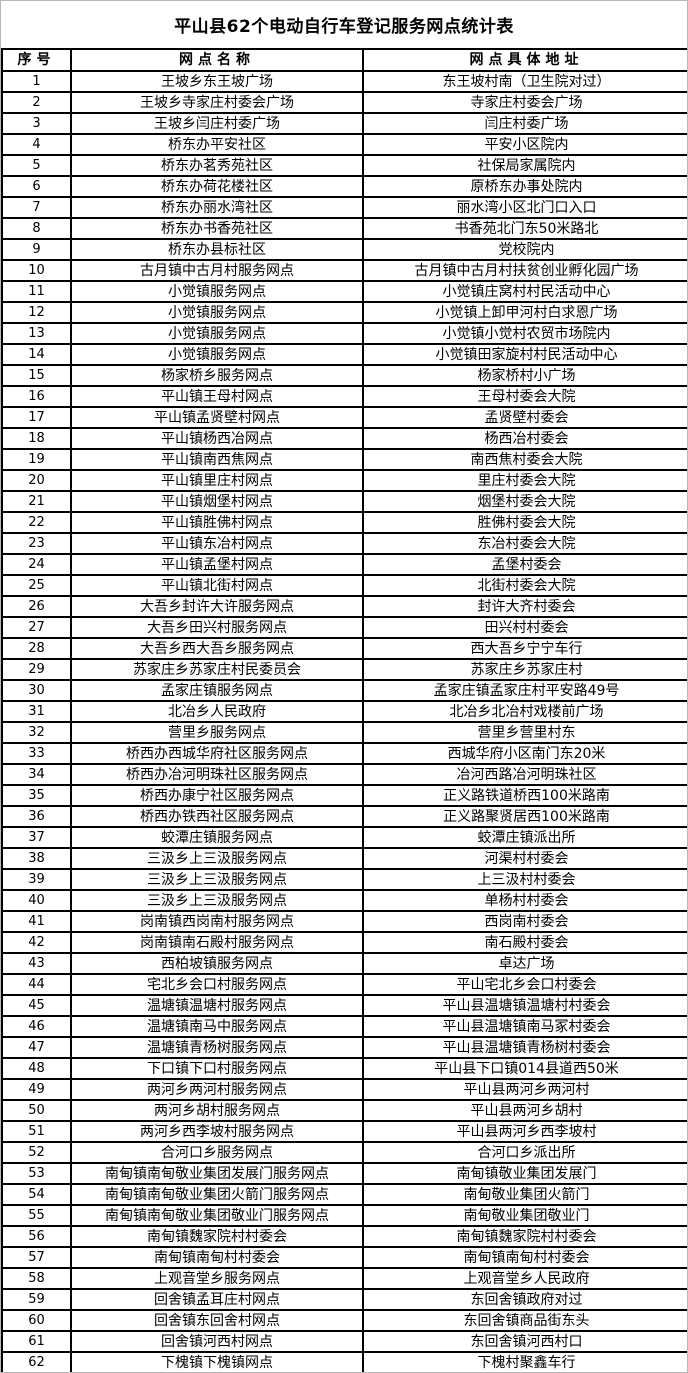 The width and height of the screenshot is (688, 1373). I want to click on row-number-cell: 59, so click(36, 1299).